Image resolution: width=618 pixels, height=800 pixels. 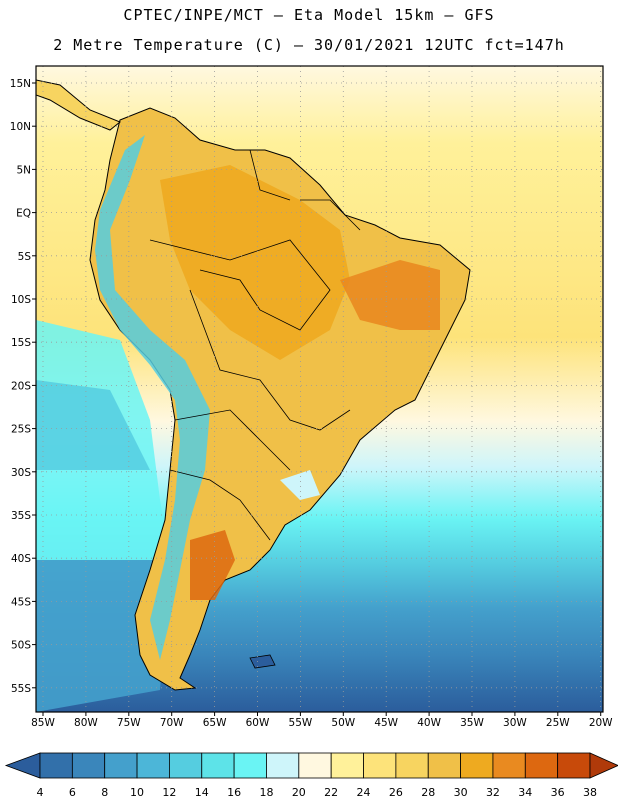 What do you see at coordinates (202, 792) in the screenshot?
I see `colorbar-label: 14` at bounding box center [202, 792].